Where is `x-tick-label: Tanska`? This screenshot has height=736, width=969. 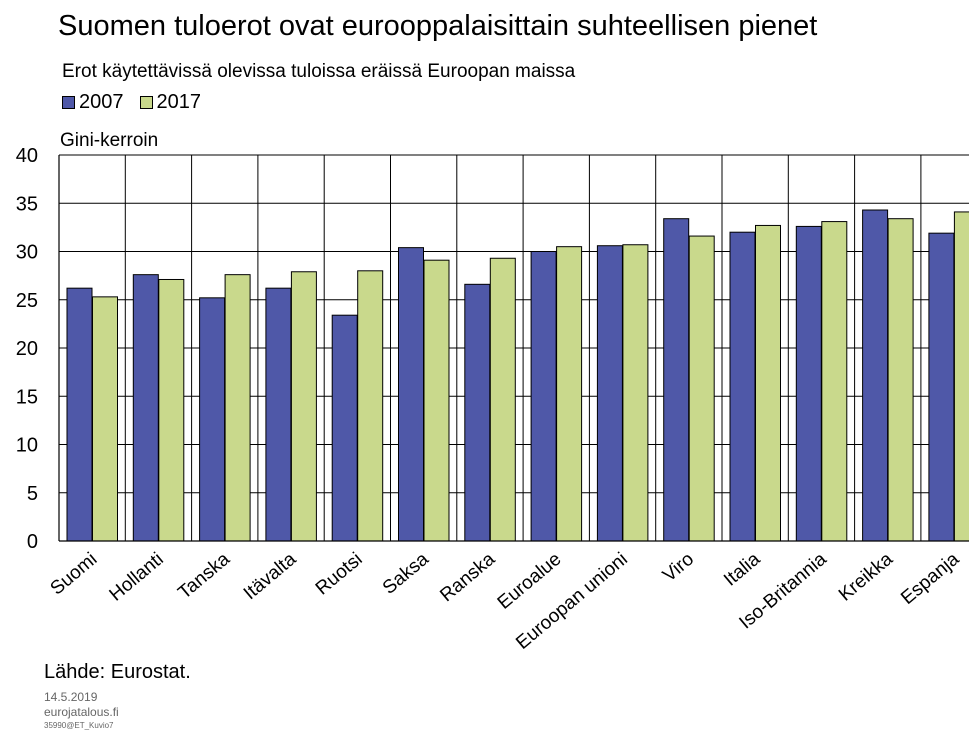
x-tick-label: Tanska is located at coordinates (204, 575).